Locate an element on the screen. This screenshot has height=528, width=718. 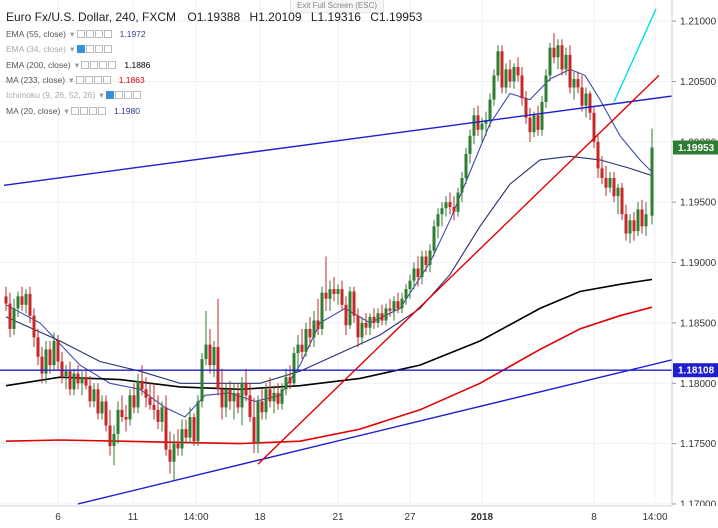
exit-fullscreen-button: Exit Full Screen (ESC) is located at coordinates (337, 6).